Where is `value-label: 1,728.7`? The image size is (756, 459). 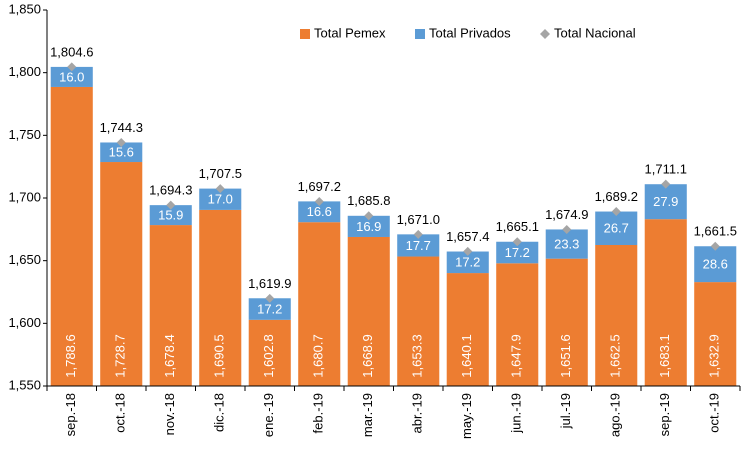 value-label: 1,728.7 is located at coordinates (120, 355).